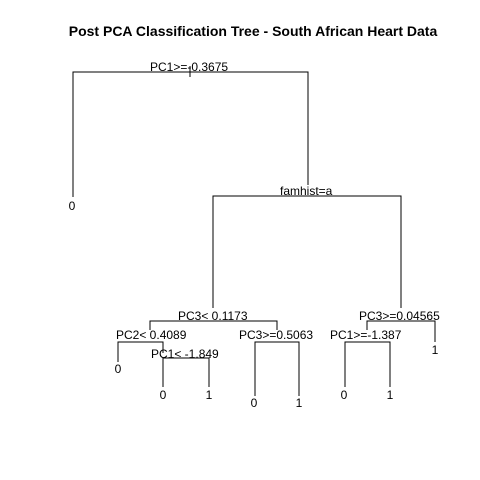  What do you see at coordinates (306, 191) in the screenshot?
I see `split-label-famhist: famhist=a` at bounding box center [306, 191].